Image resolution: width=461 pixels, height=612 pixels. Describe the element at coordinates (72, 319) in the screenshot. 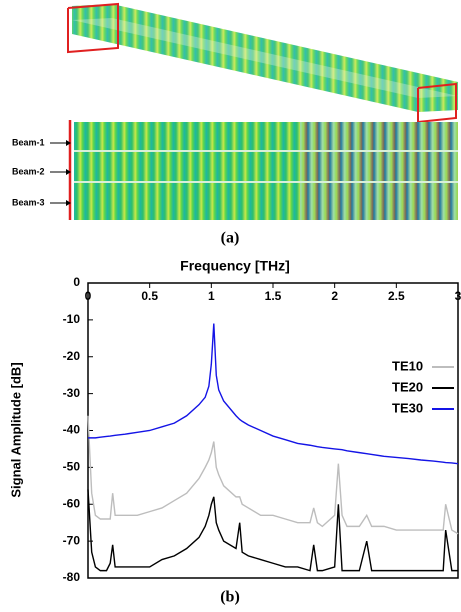

I see `y-tick-label: -10` at that location.